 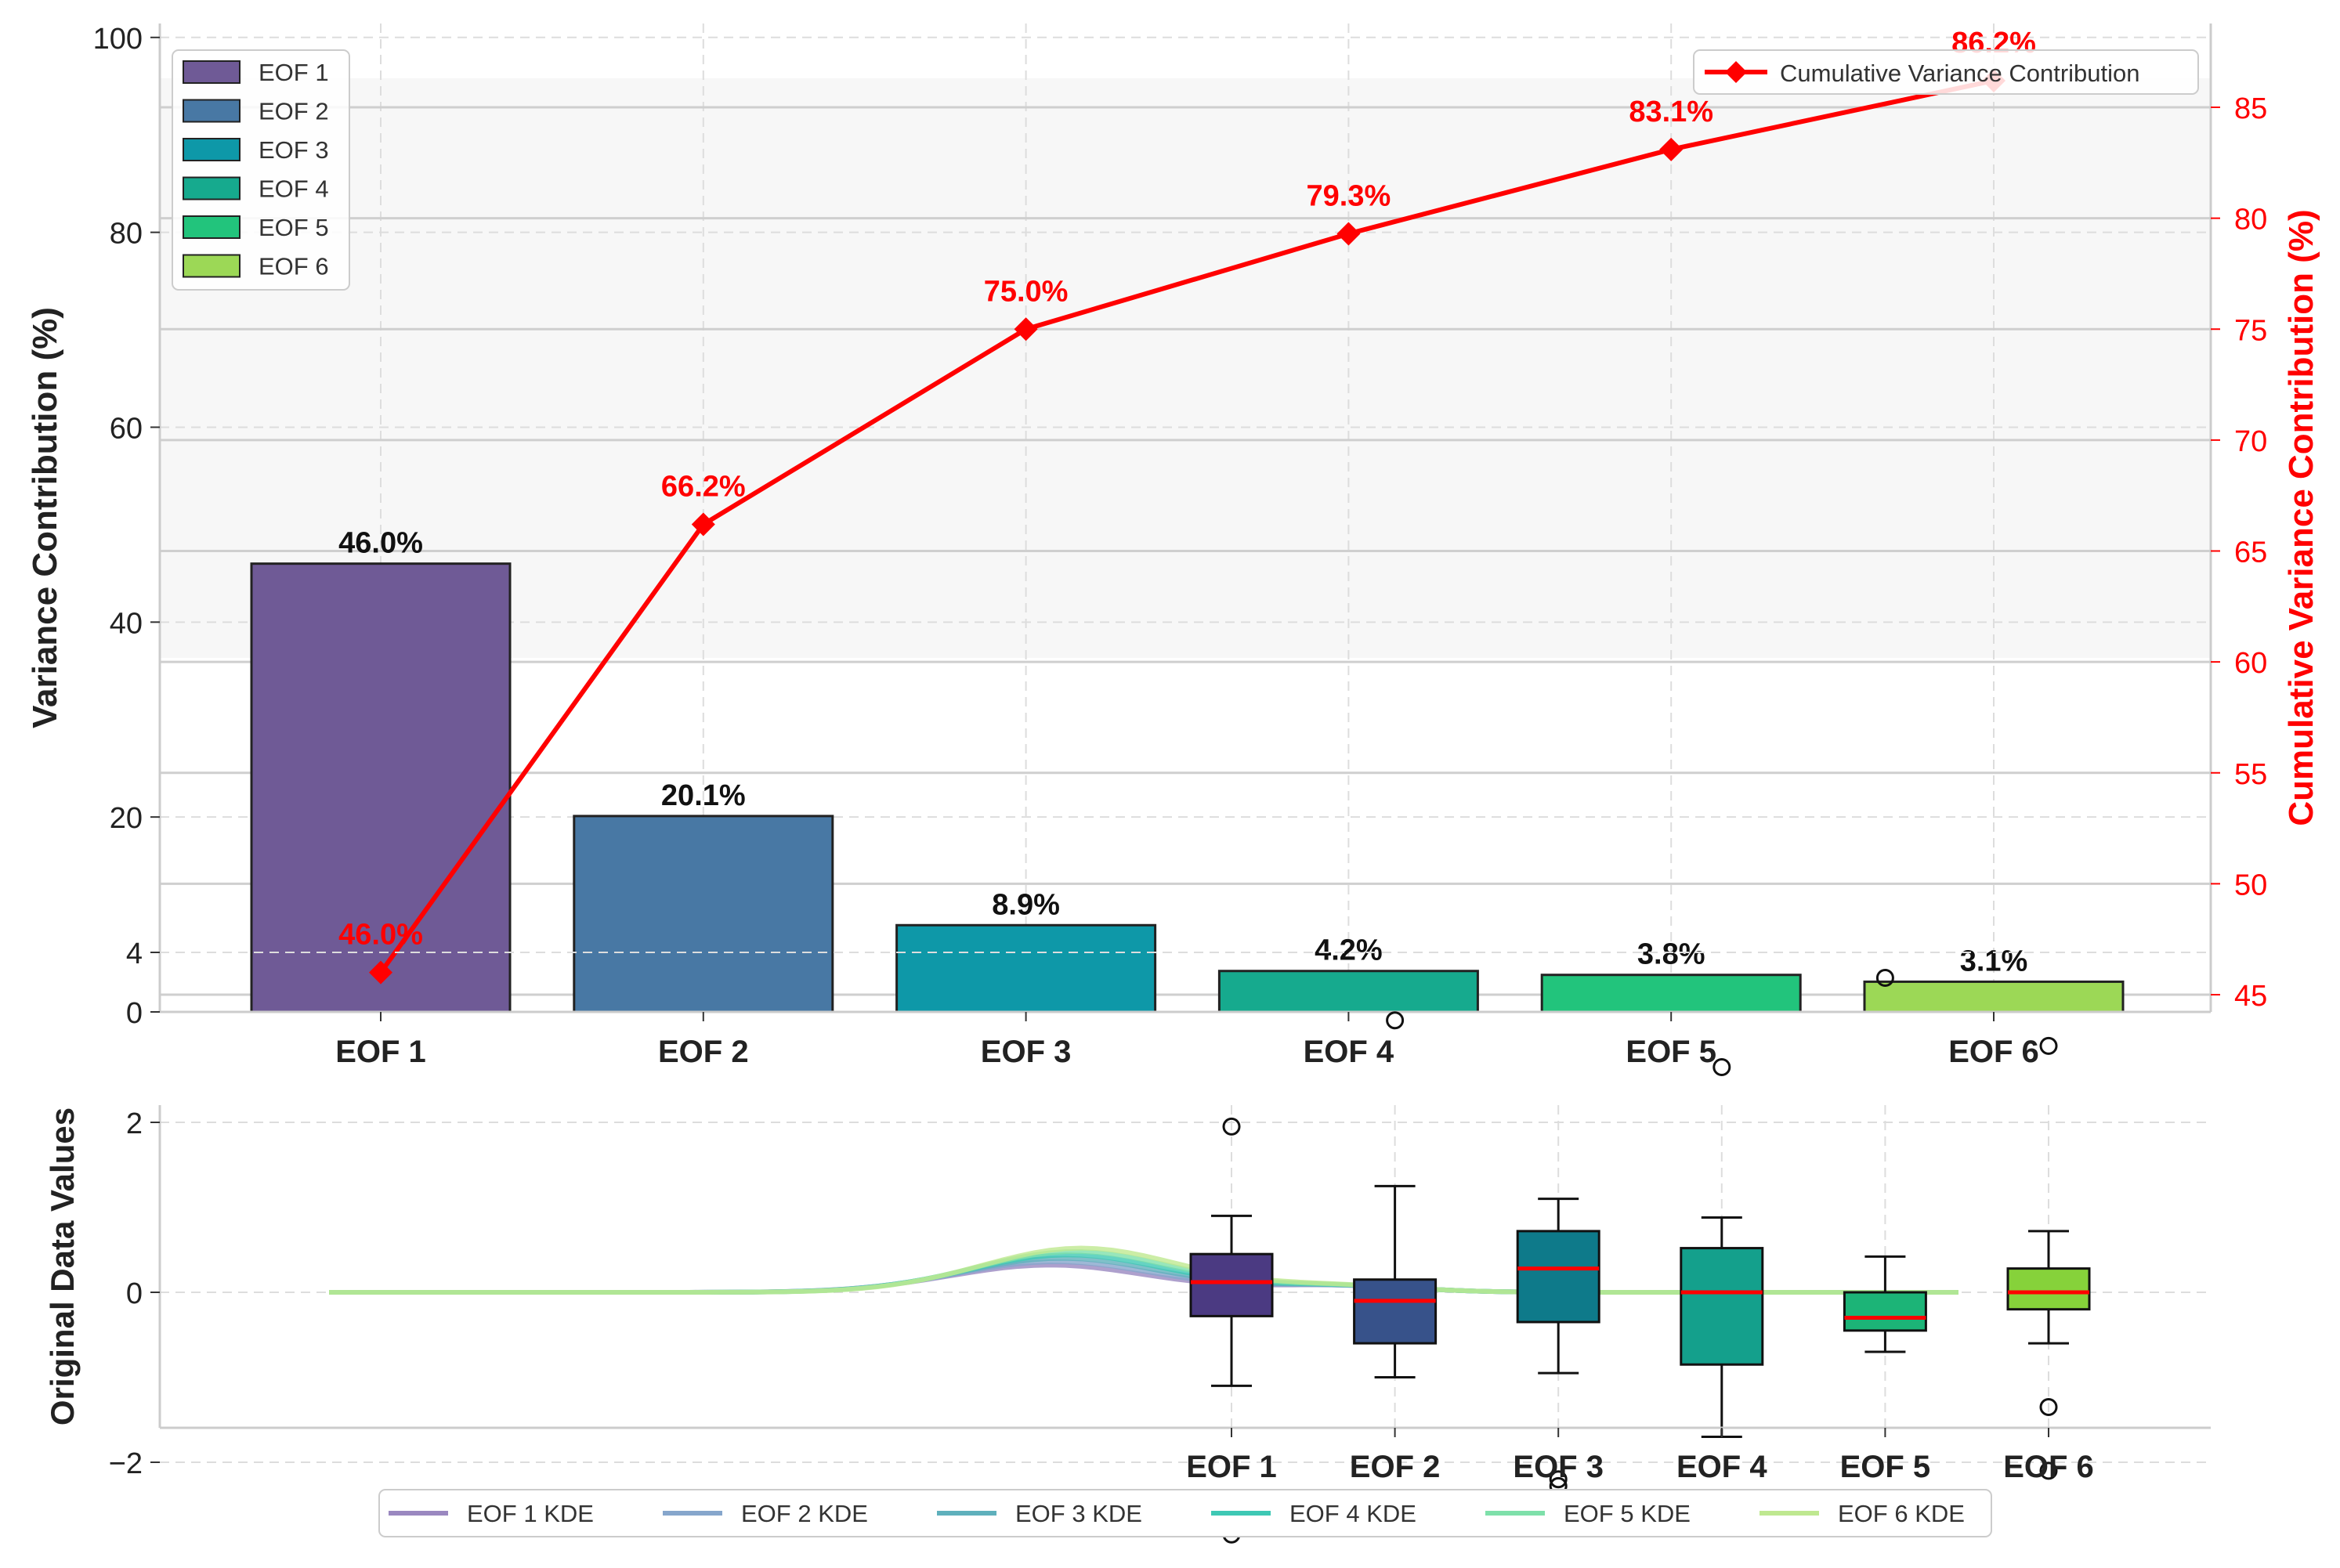 What do you see at coordinates (45, 517) in the screenshot?
I see `left-y-axis-label: Variance Contribution (%)` at bounding box center [45, 517].